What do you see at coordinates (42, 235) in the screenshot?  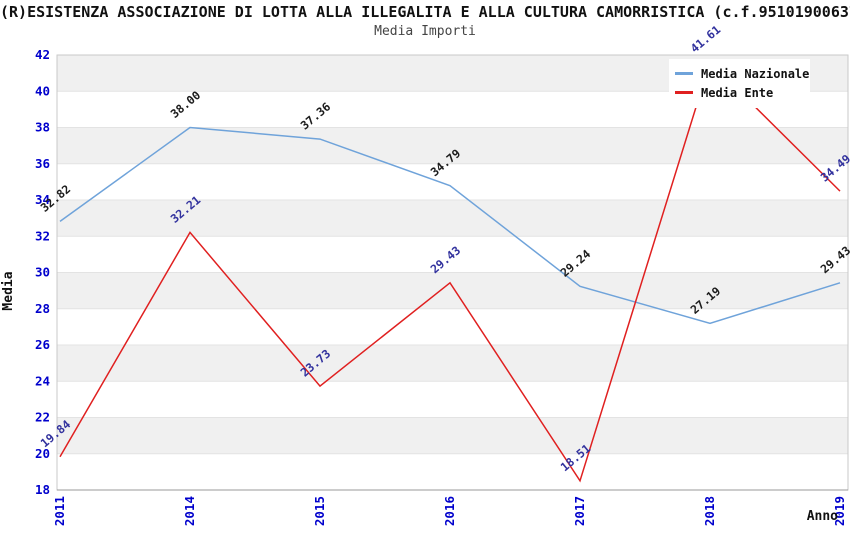 I see `y-tick-label: 32` at bounding box center [42, 235].